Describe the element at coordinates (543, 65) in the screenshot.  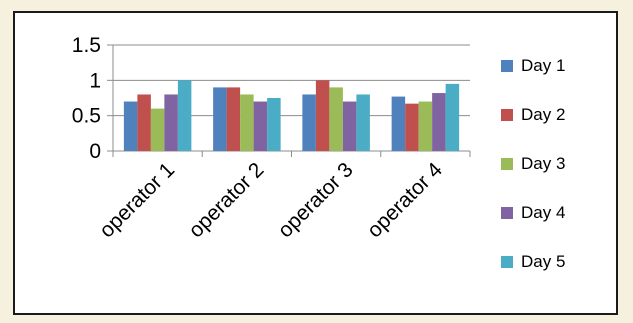
I see `legend-label: Day 1` at that location.